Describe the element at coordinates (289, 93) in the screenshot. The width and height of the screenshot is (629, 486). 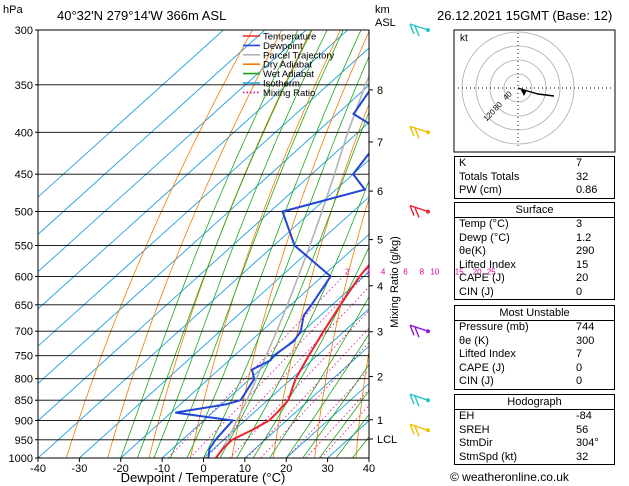
I see `legend-label: Mixing Ratio` at that location.